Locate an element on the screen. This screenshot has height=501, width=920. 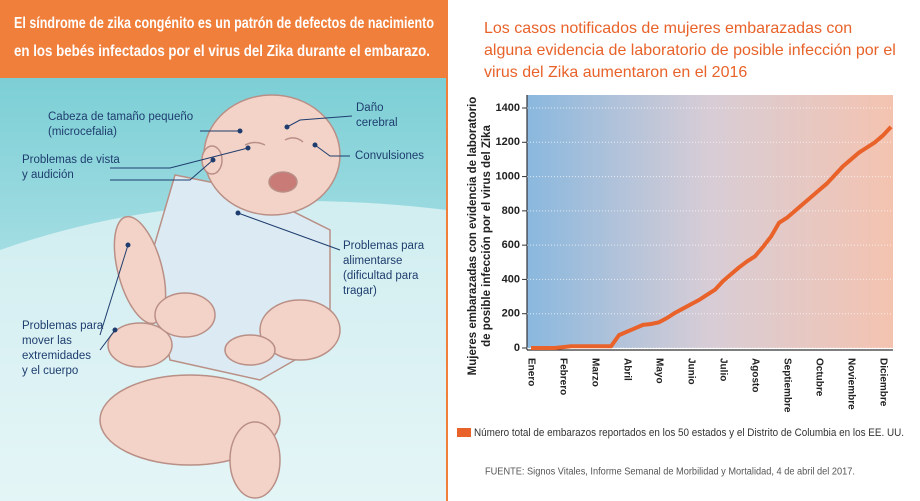
annotation: Problemas de vista is located at coordinates (71, 160).